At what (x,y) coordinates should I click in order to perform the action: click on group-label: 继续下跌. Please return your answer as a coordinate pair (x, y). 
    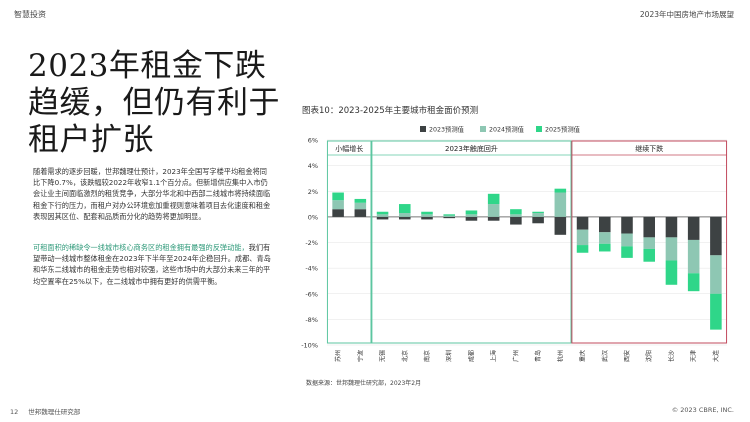
    Looking at the image, I should click on (649, 148).